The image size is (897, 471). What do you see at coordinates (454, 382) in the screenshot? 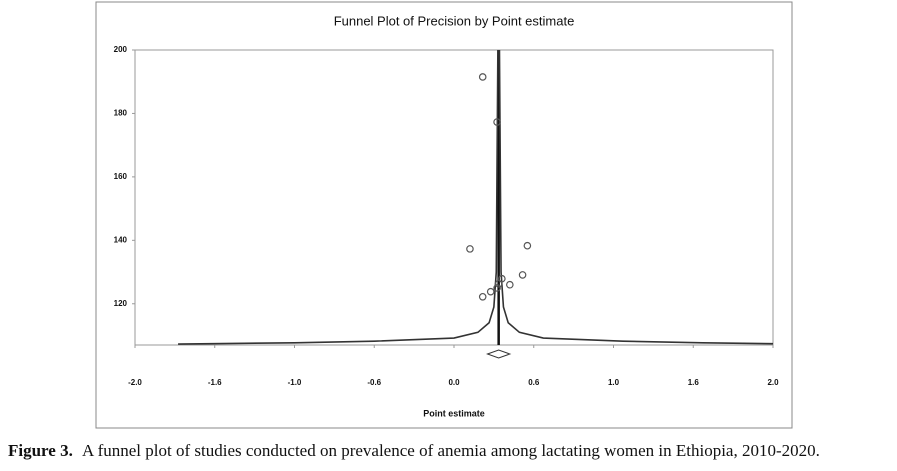
I see `x-tick-label: 0.0` at bounding box center [454, 382].